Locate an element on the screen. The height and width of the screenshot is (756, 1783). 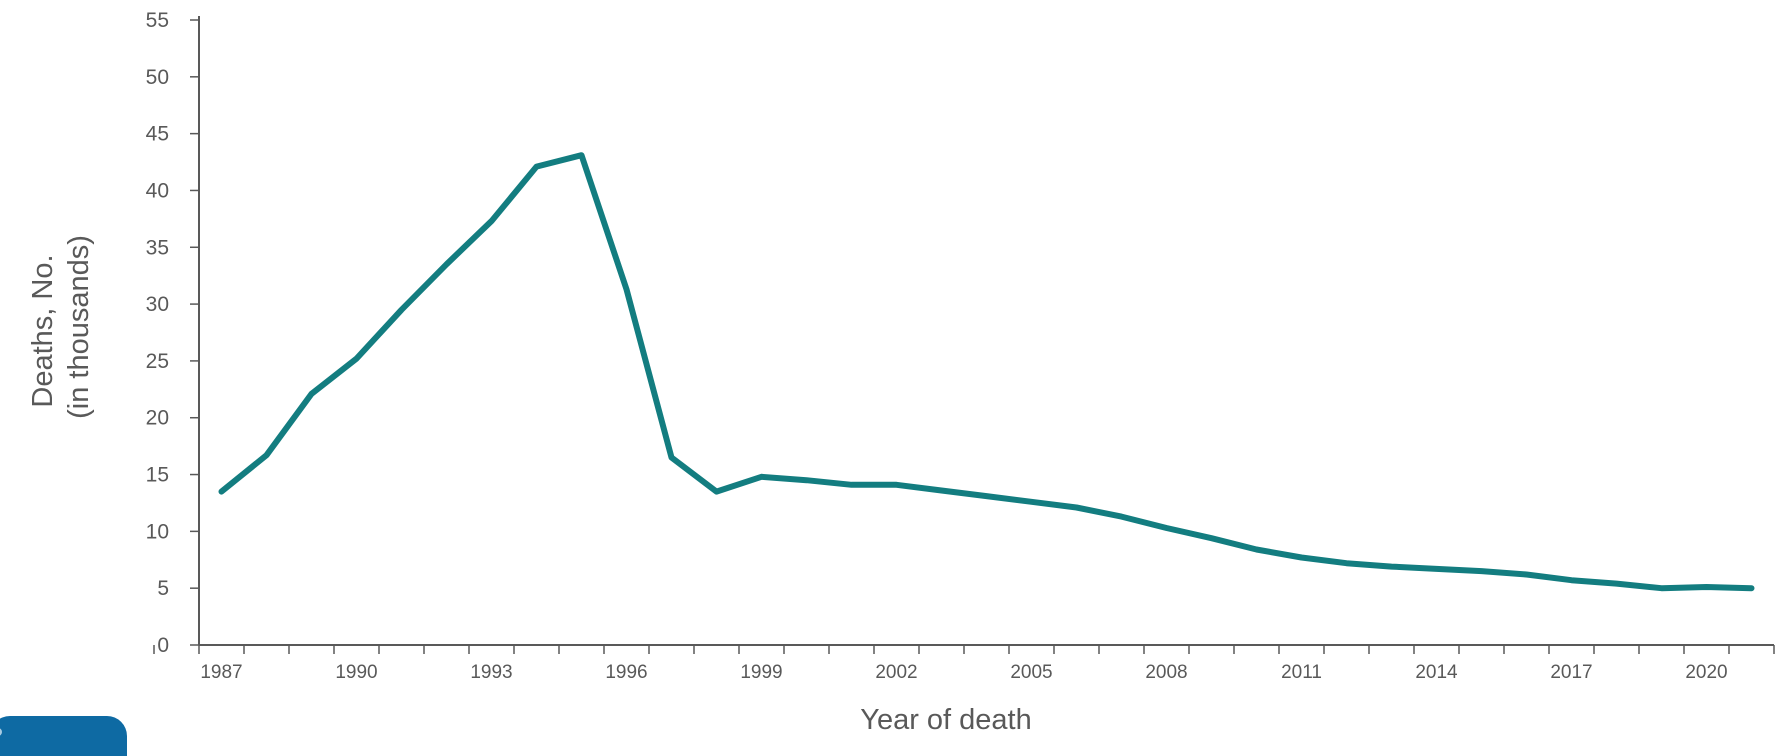
y-tick-label: 0 is located at coordinates (163, 645).